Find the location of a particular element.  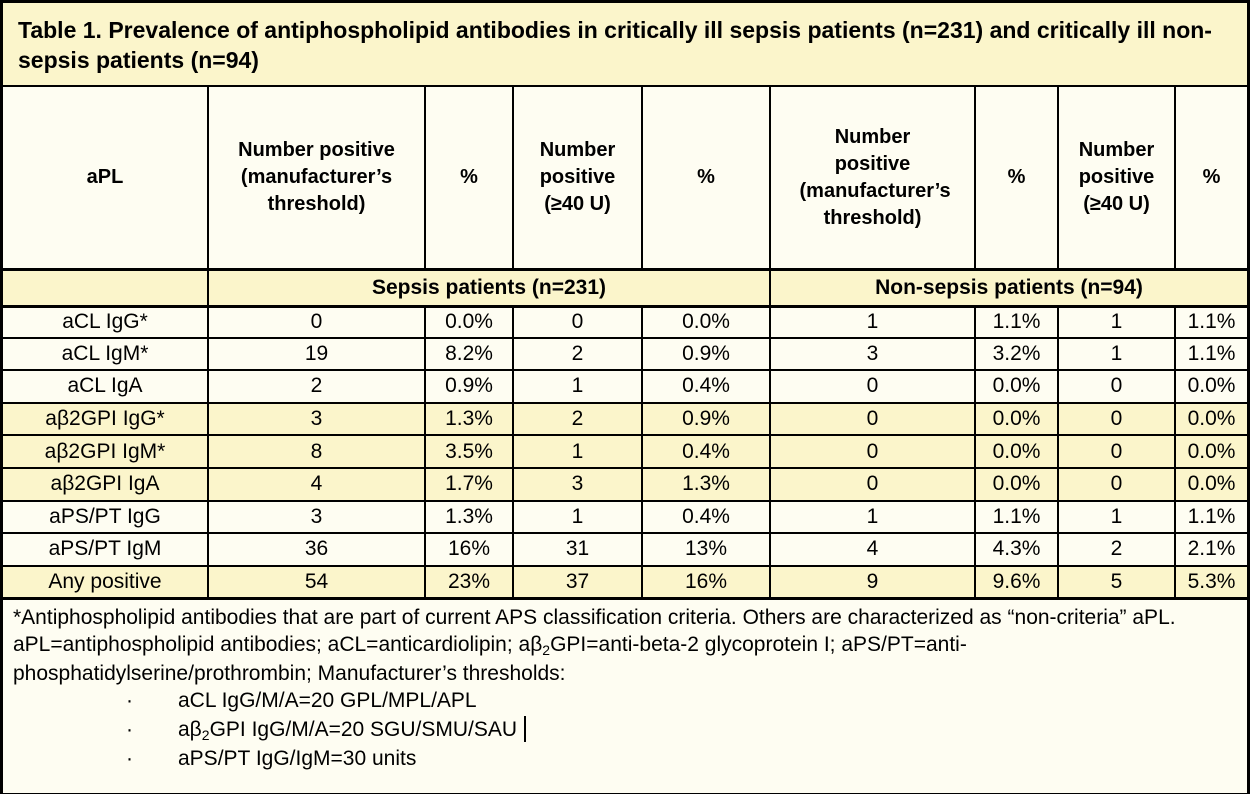

row-label: aβ2GPI IgM* is located at coordinates (105, 451).